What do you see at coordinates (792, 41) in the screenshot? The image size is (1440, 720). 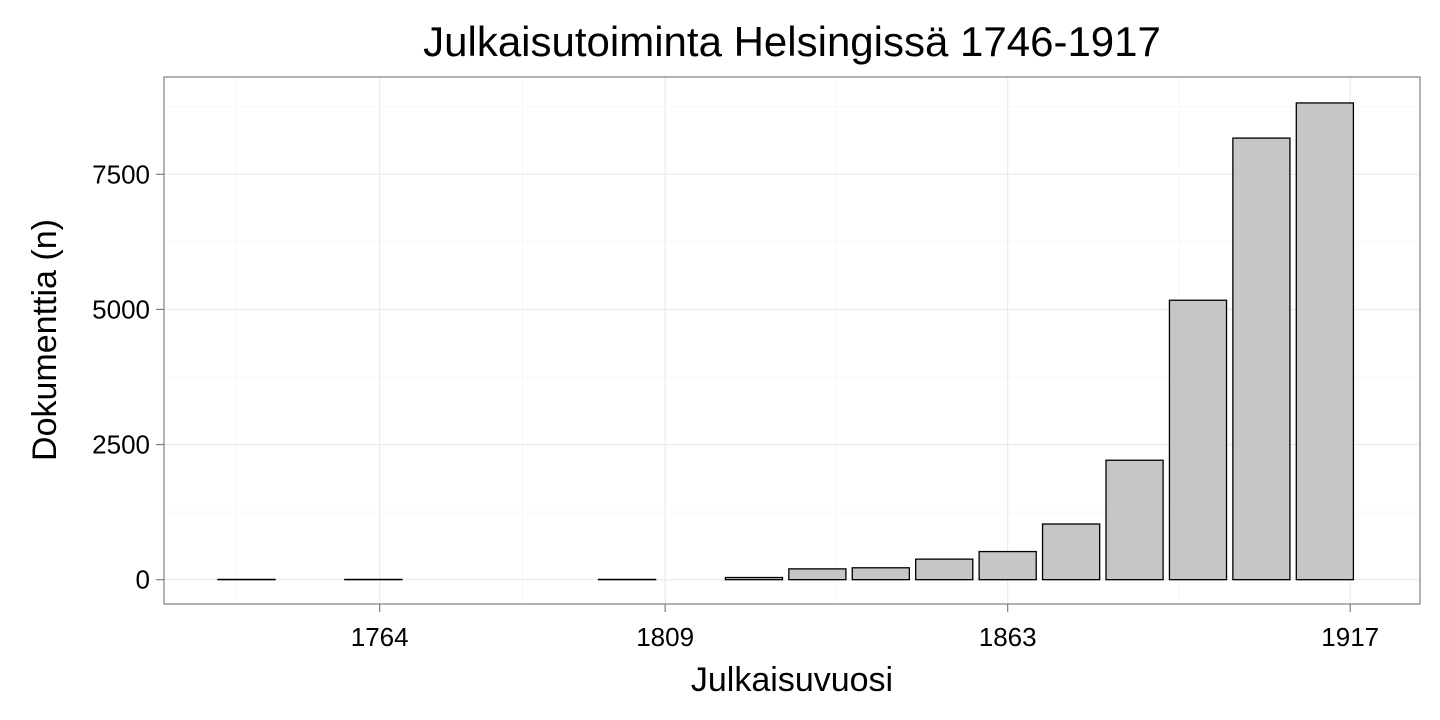 I see `chart-title: Julkaisutoiminta Helsingissä 1746-1917` at bounding box center [792, 41].